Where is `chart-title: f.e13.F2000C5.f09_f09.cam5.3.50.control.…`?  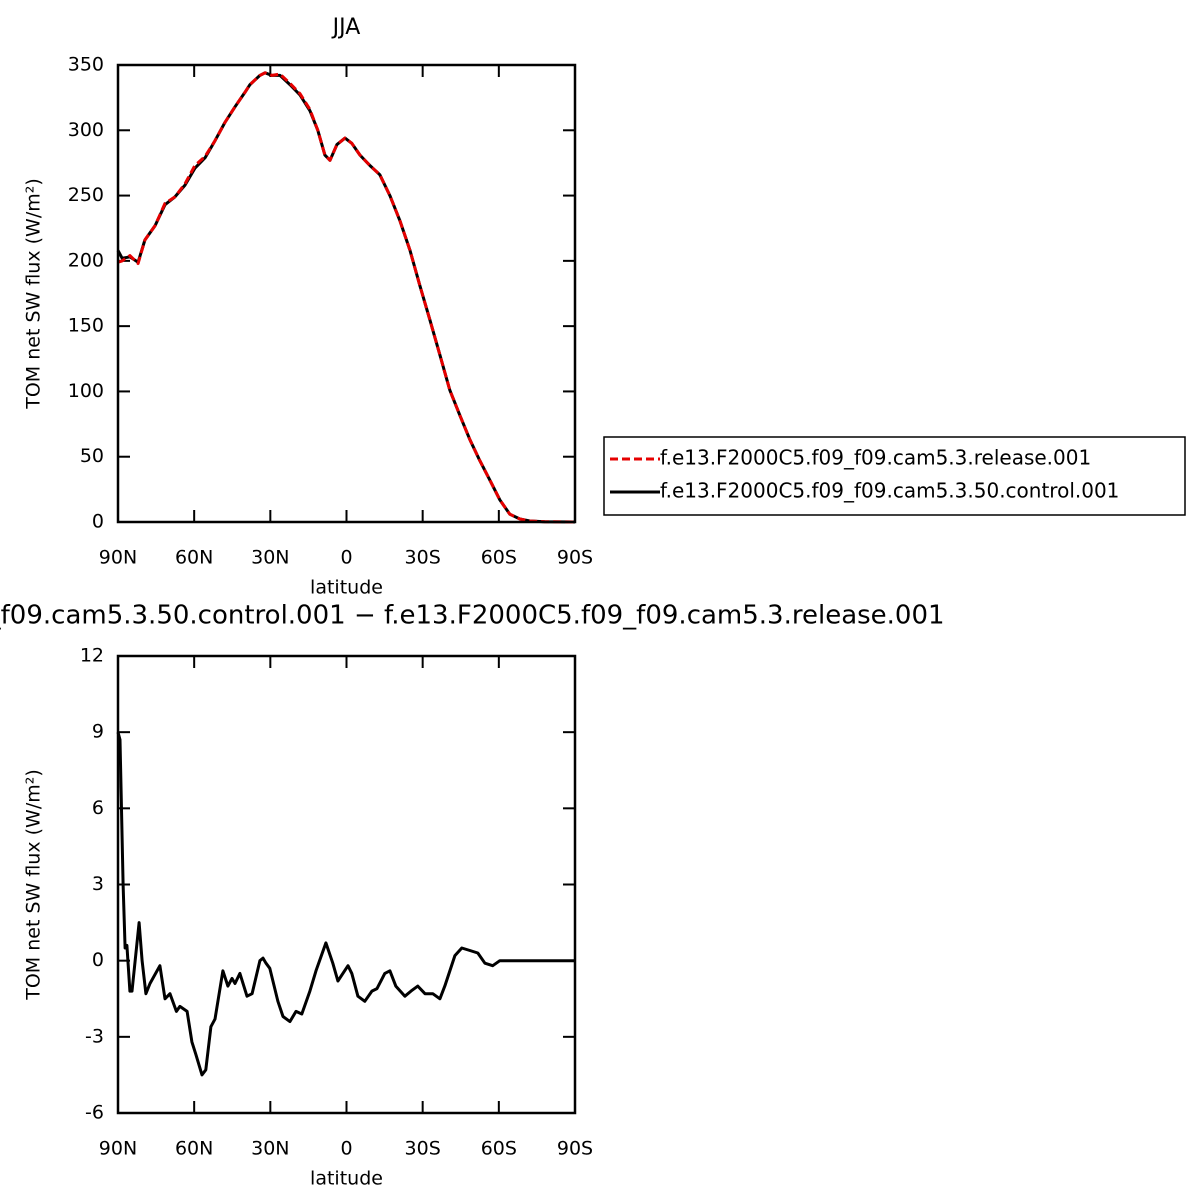 chart-title: f.e13.F2000C5.f09_f09.cam5.3.50.control.… is located at coordinates (472, 616).